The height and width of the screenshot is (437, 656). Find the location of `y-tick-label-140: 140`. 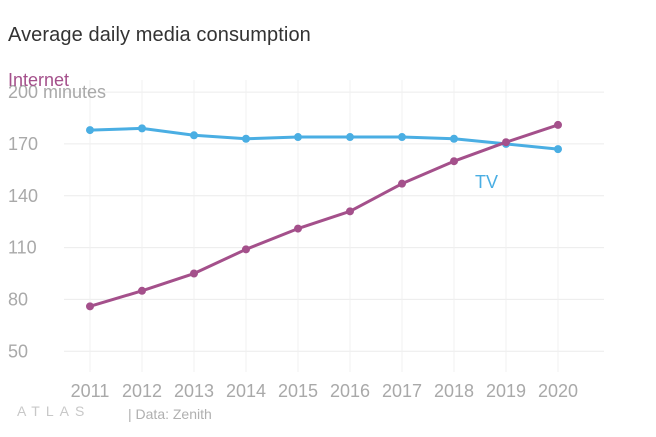

y-tick-label-140: 140 is located at coordinates (23, 196).